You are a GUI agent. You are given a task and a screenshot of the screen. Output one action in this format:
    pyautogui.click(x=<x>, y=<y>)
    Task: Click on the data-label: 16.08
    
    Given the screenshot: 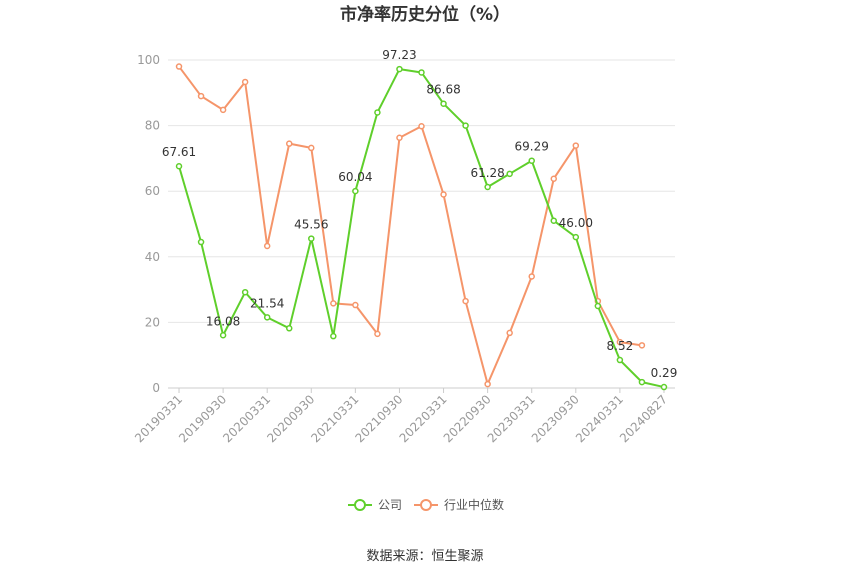 What is the action you would take?
    pyautogui.click(x=223, y=321)
    